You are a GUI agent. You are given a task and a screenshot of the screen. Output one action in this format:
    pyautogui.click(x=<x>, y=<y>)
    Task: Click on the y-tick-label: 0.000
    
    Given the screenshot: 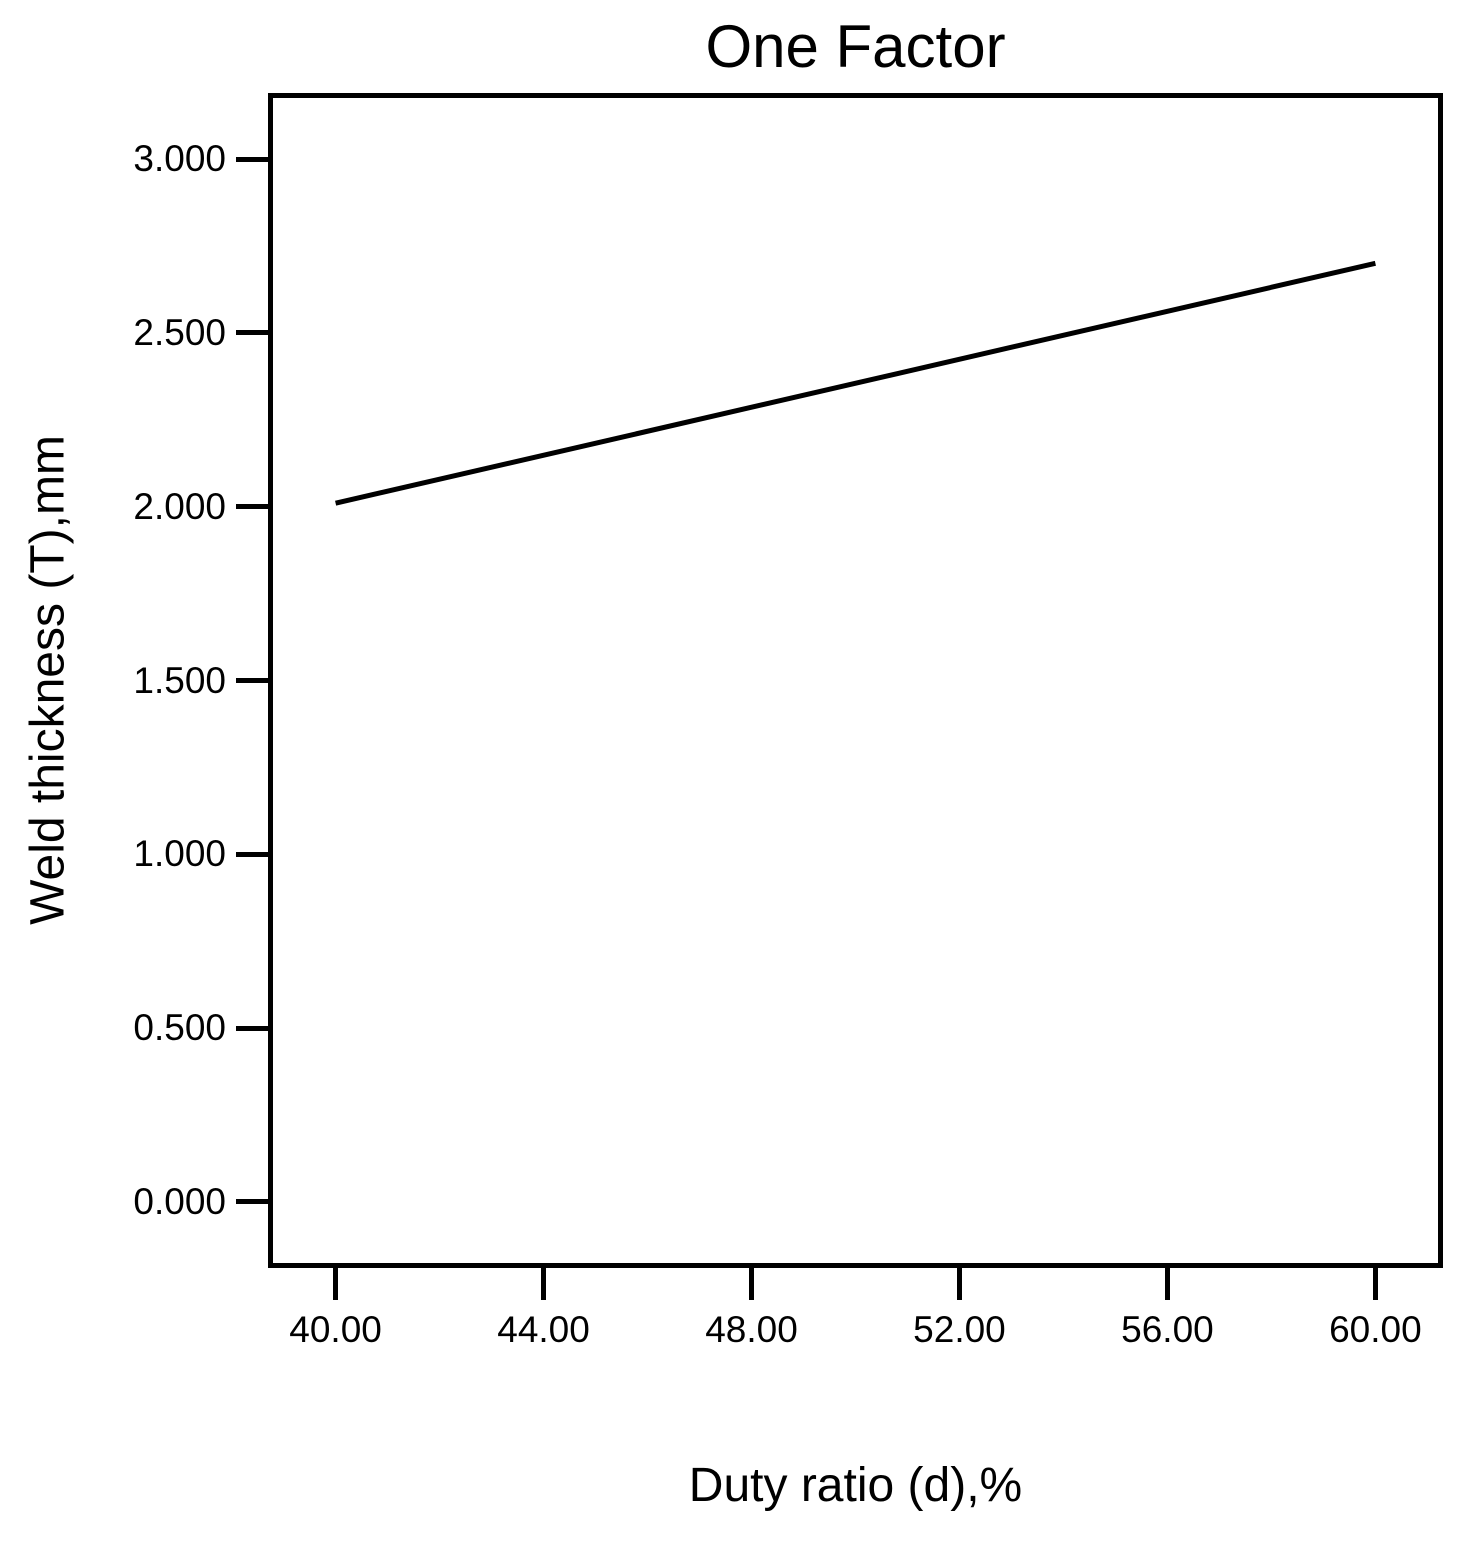 What is the action you would take?
    pyautogui.click(x=179, y=1201)
    